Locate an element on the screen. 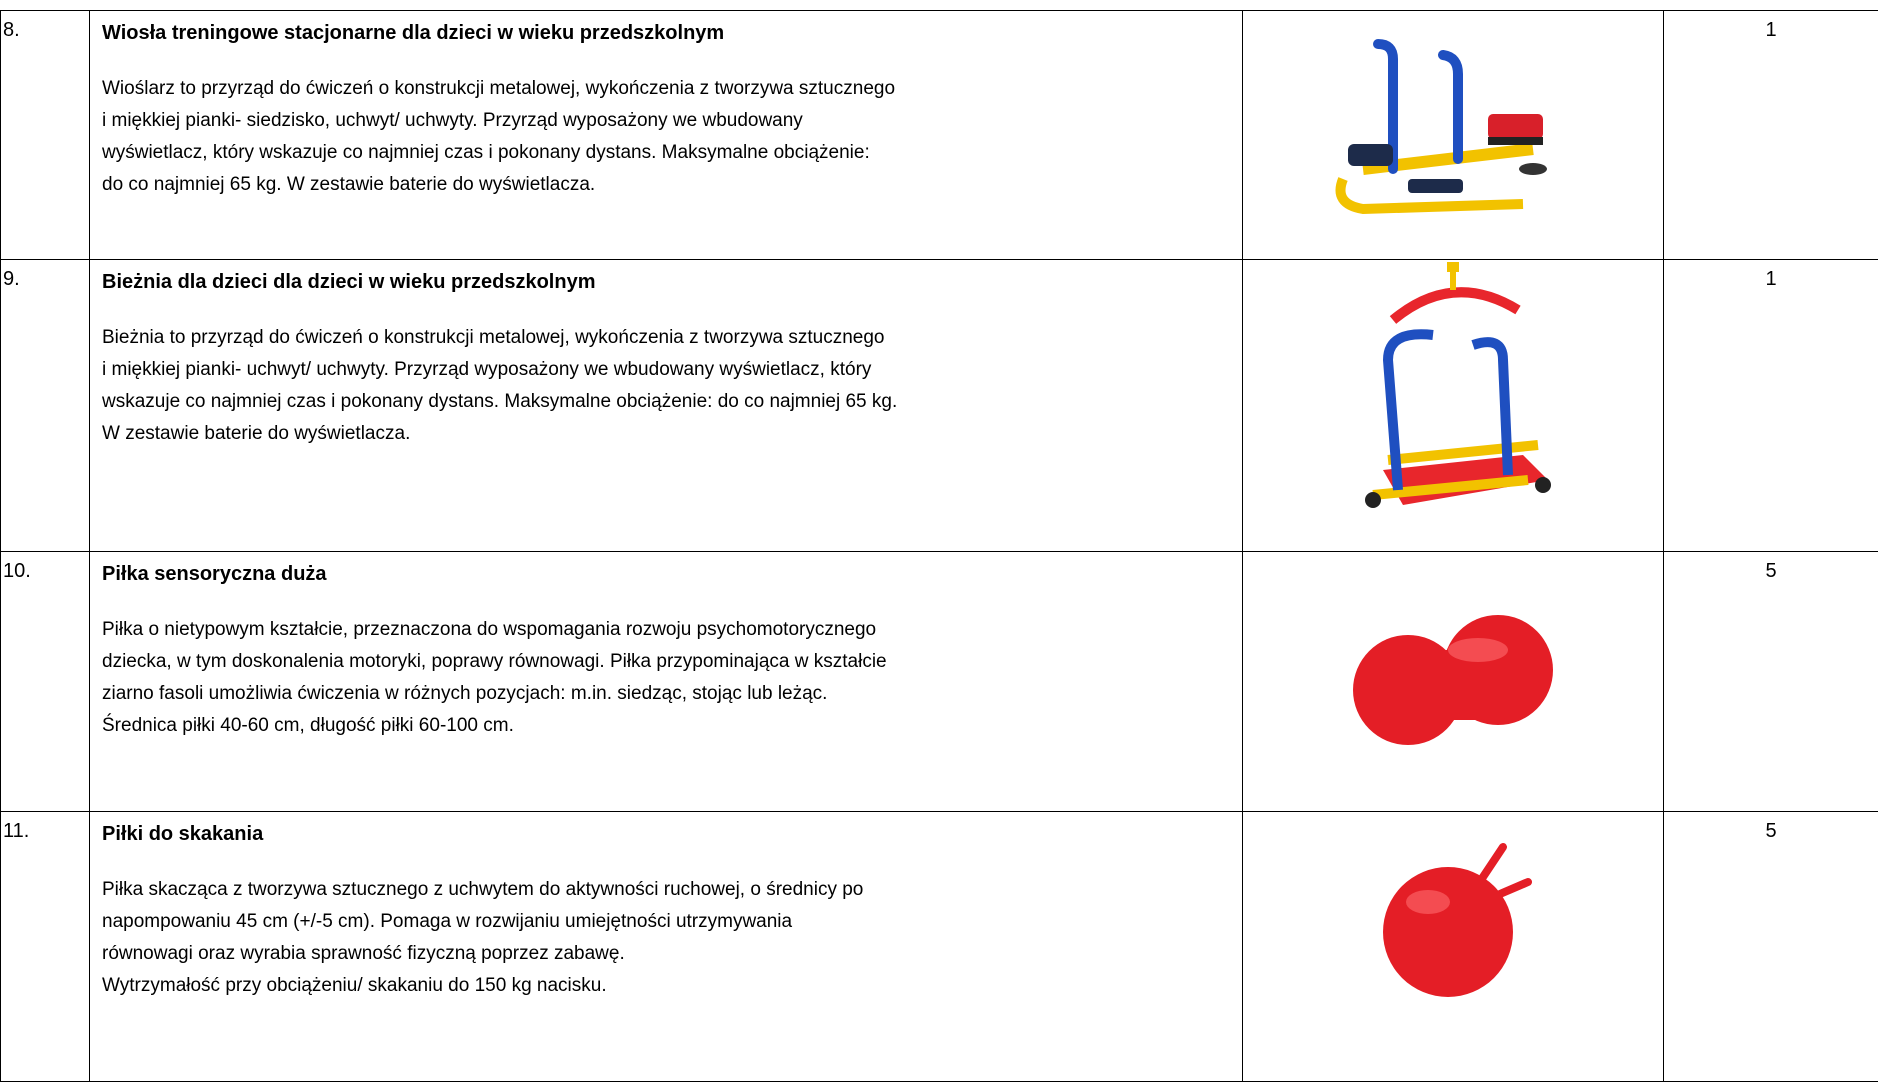  treadmill-image is located at coordinates (1453, 395).